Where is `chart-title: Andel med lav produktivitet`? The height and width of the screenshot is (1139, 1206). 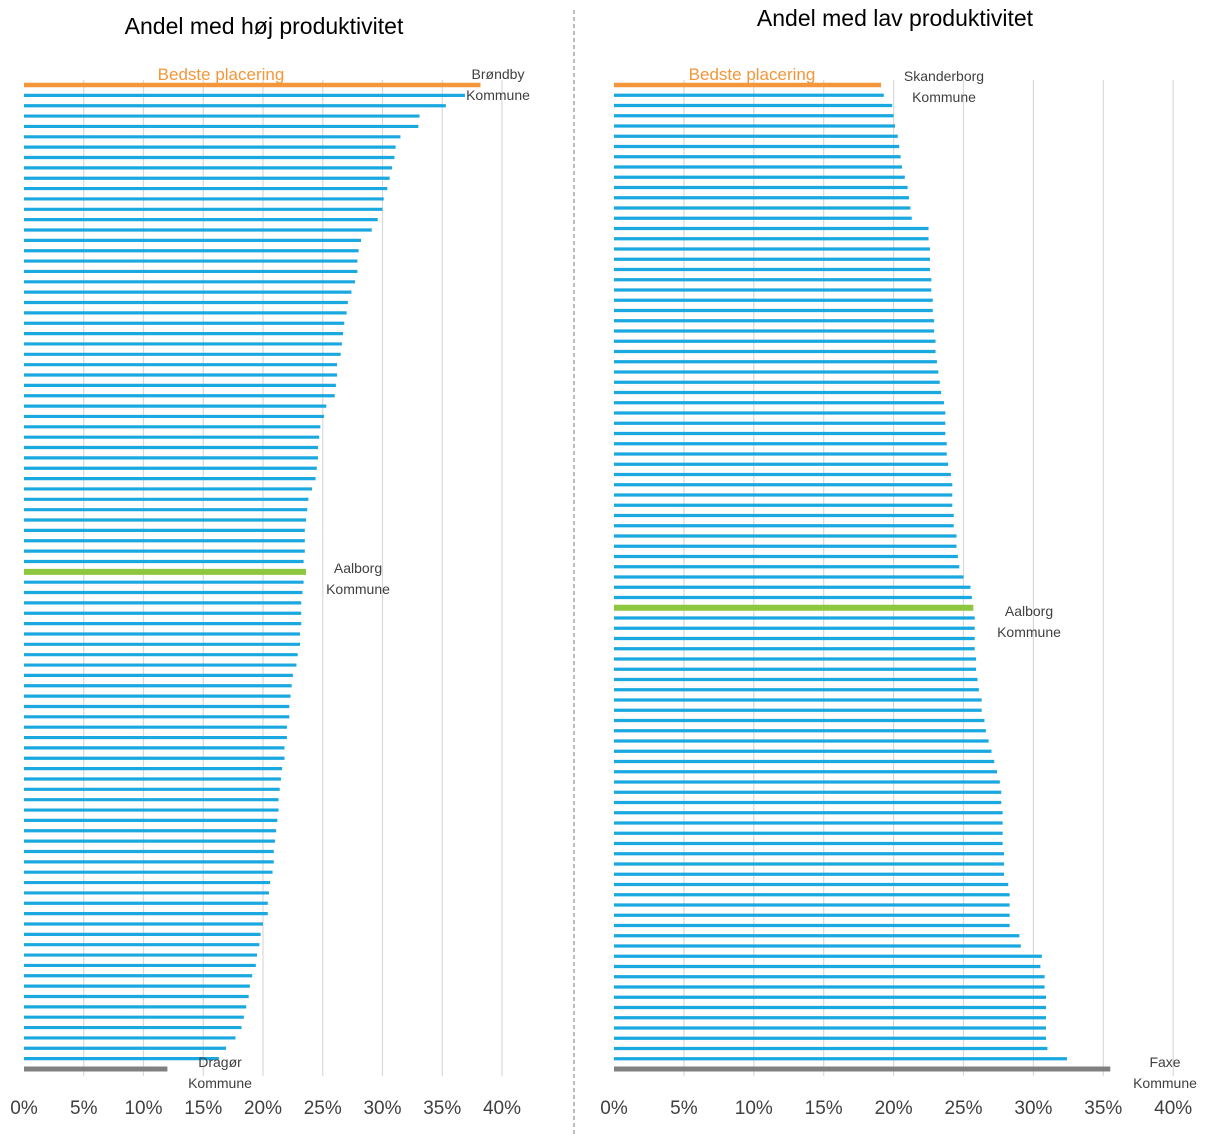
chart-title: Andel med lav produktivitet is located at coordinates (895, 18).